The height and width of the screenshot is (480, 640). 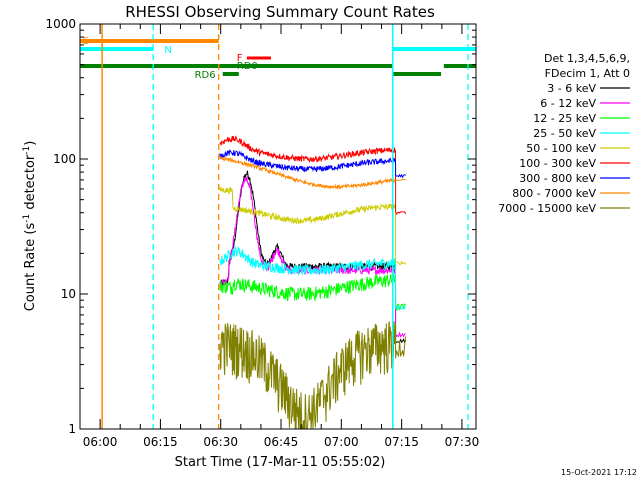 What do you see at coordinates (401, 442) in the screenshot?
I see `x-tick-label: 07:15` at bounding box center [401, 442].